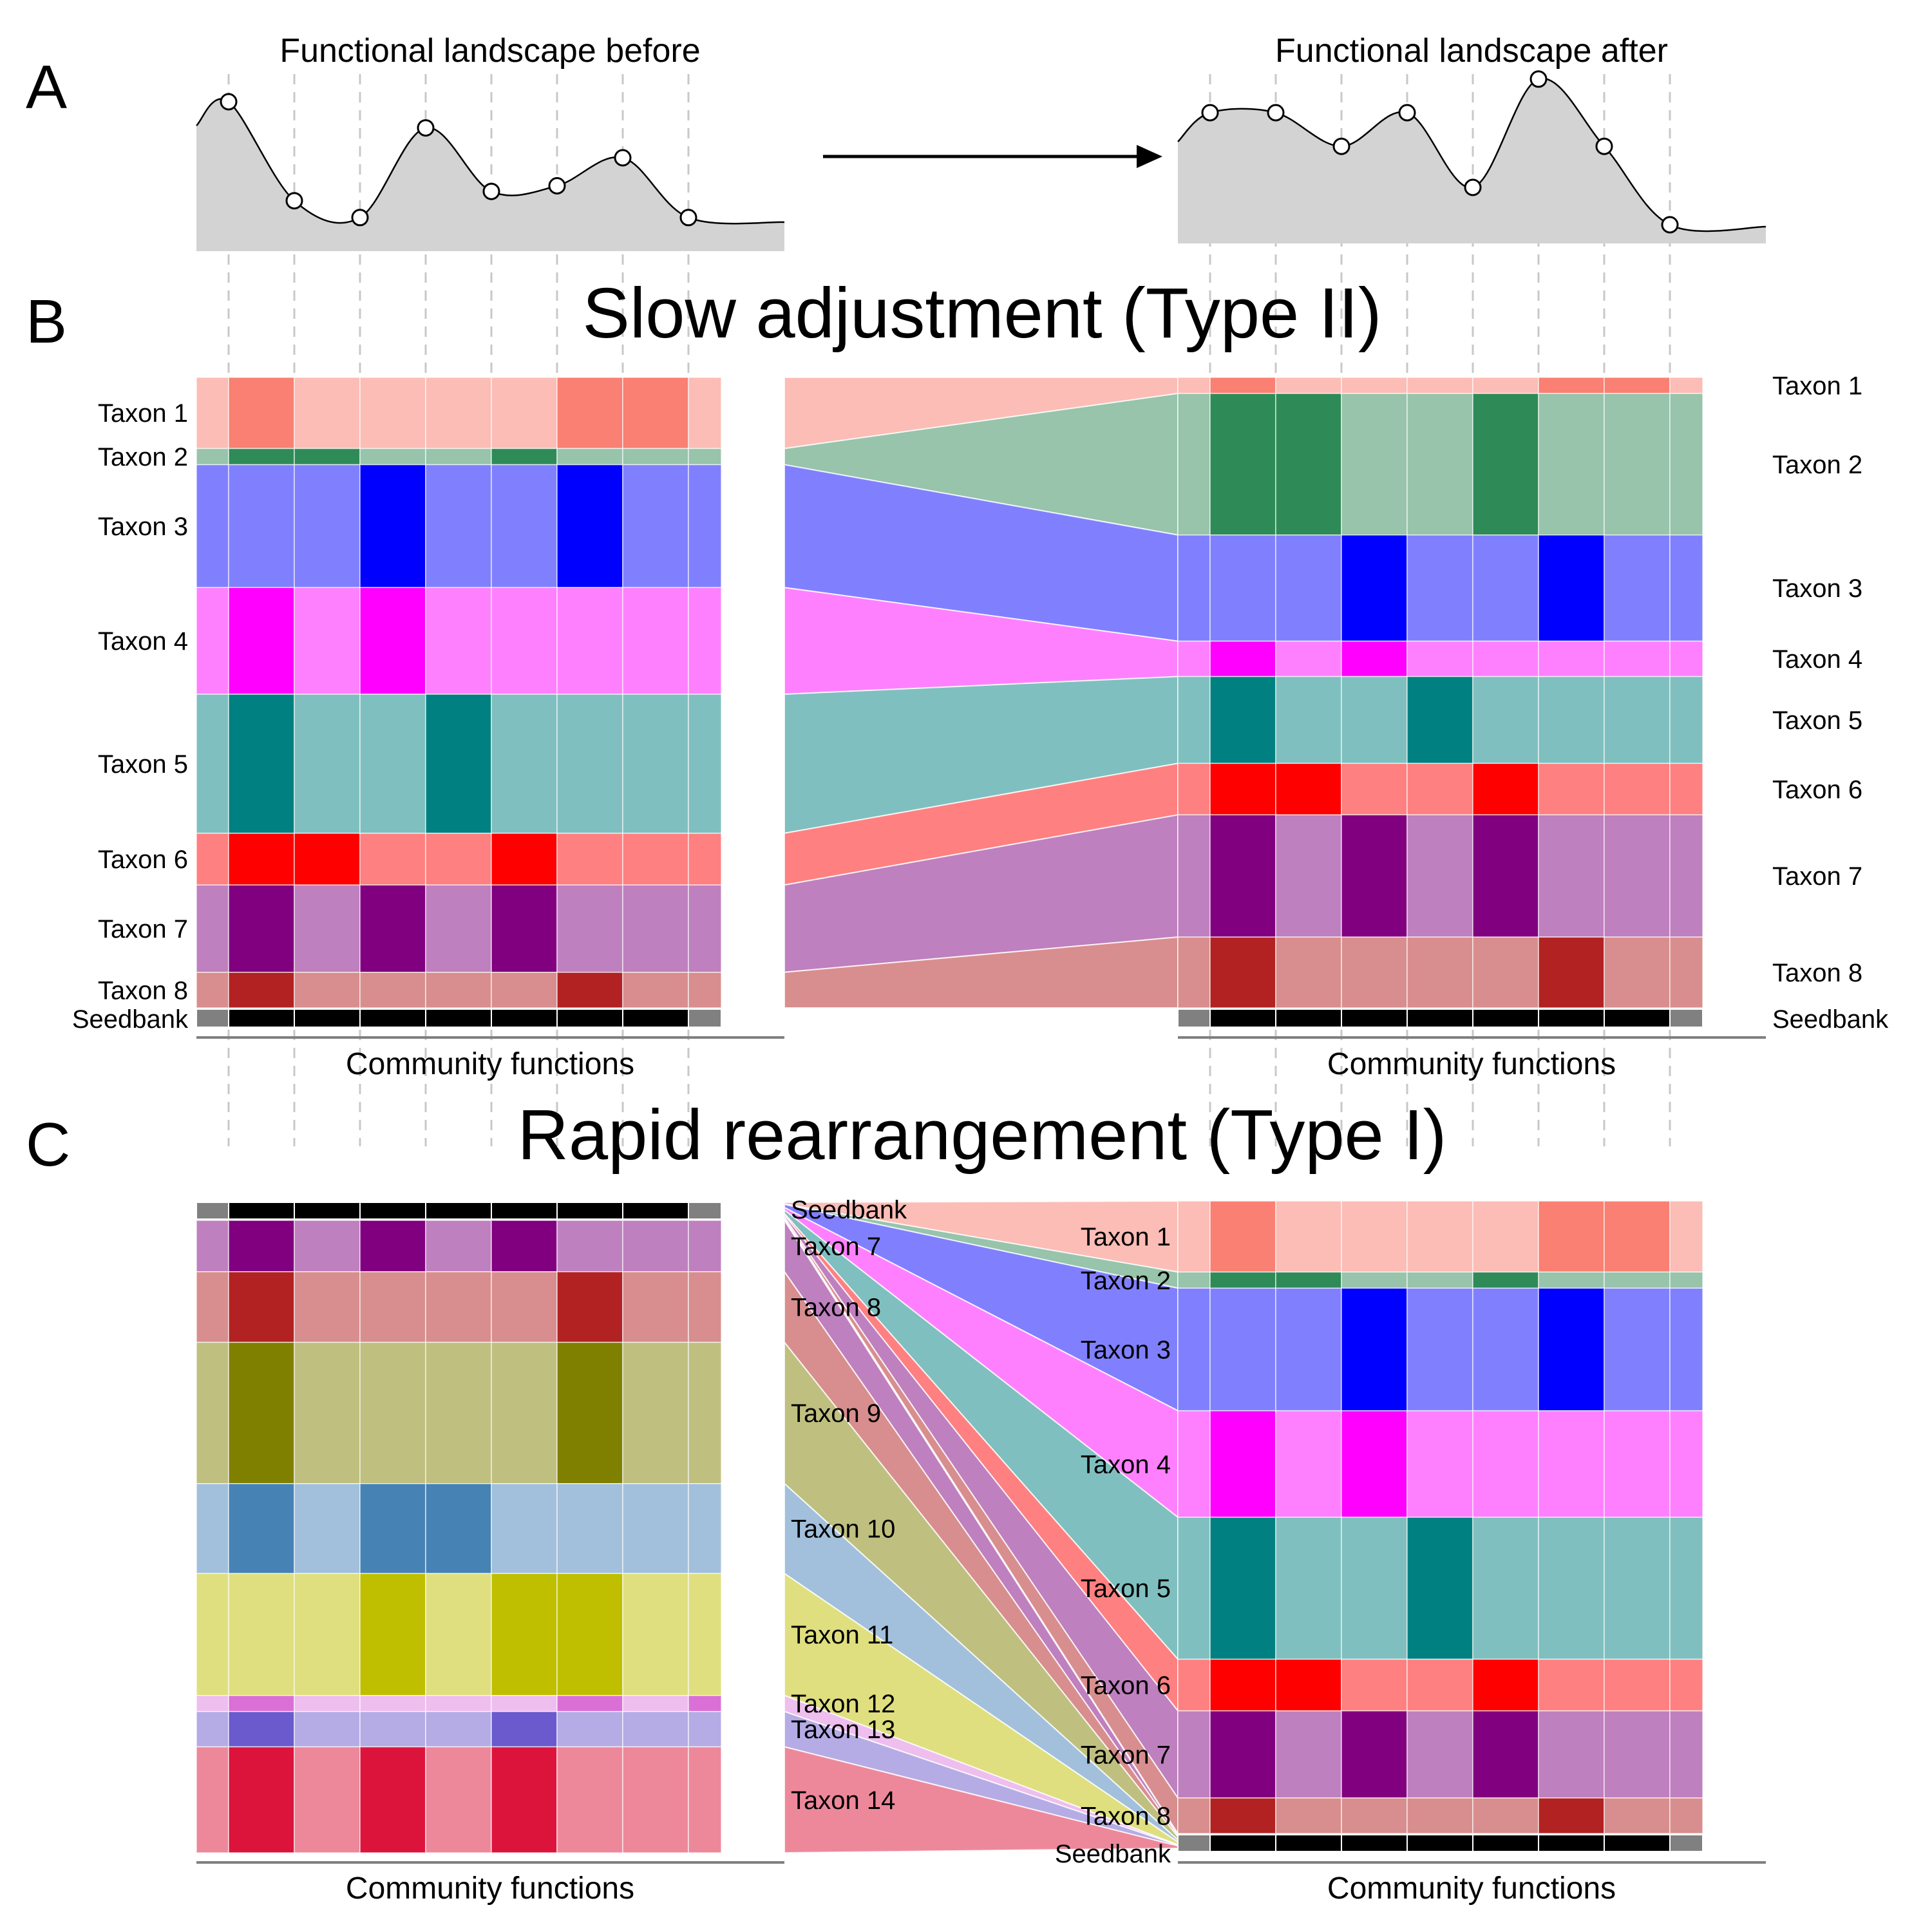  I want to click on panel-a-landscapes, so click(981, 160).